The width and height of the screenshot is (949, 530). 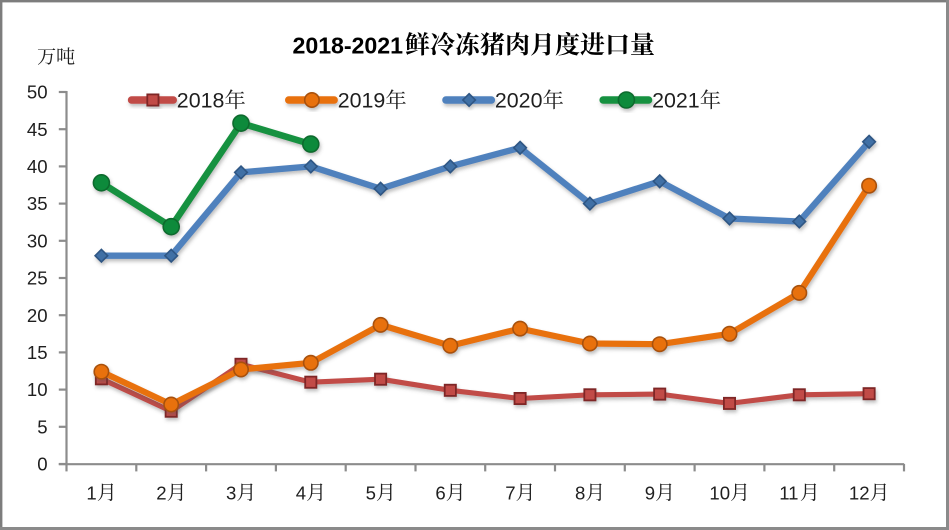 I want to click on svg-text: 1, so click(x=91, y=492).